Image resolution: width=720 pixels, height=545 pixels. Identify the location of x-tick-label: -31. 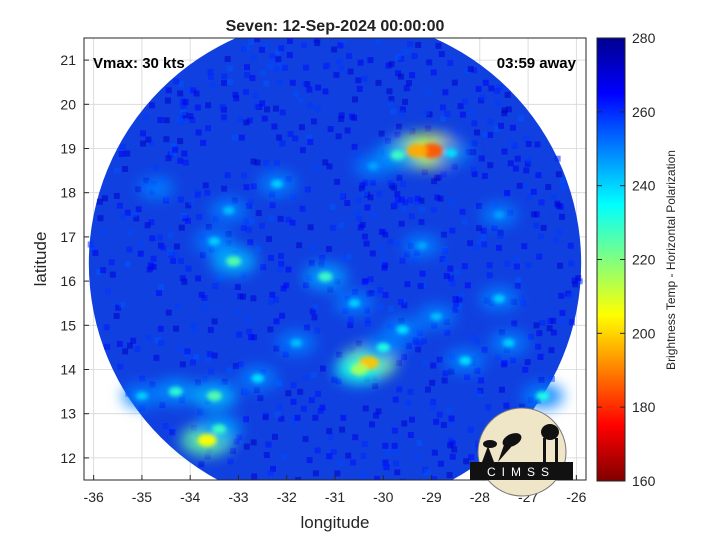
(335, 497).